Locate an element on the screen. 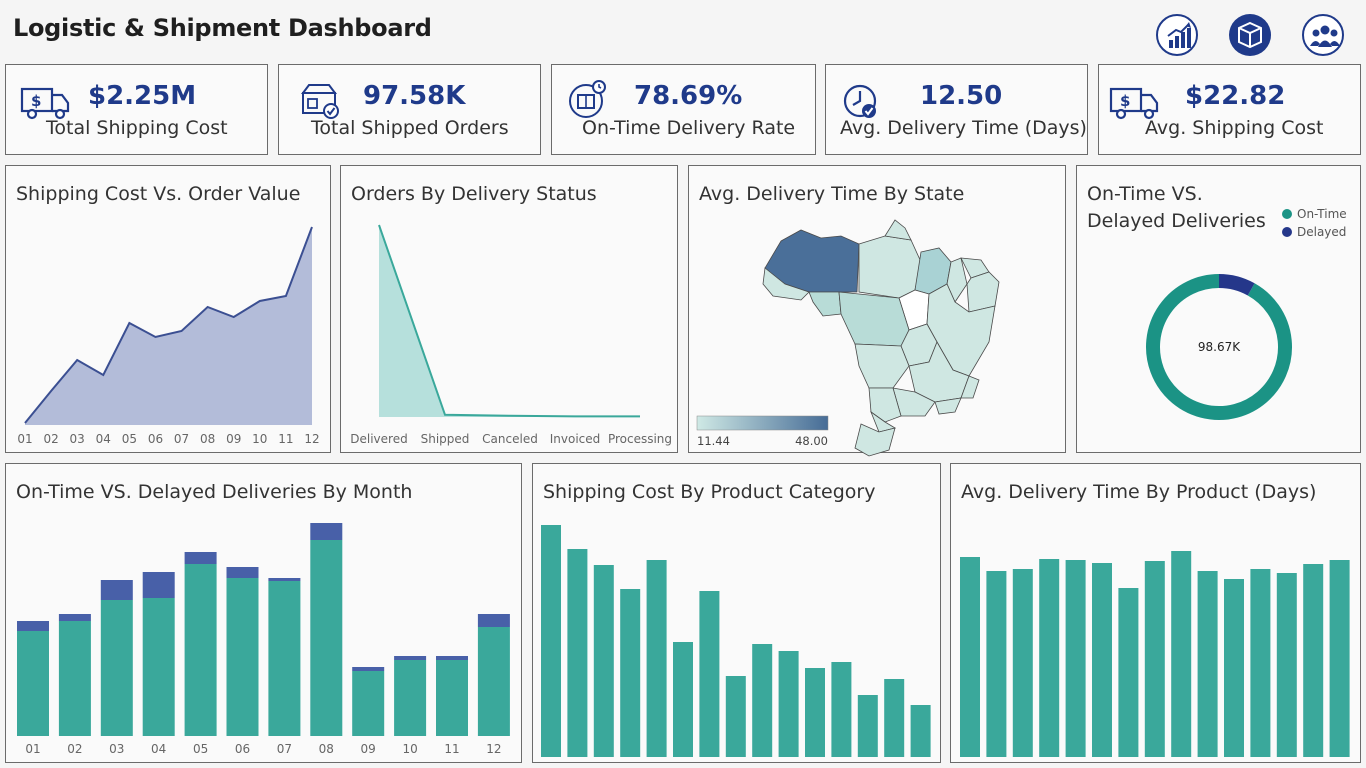  package-box-icon-graphic is located at coordinates (1250, 35).